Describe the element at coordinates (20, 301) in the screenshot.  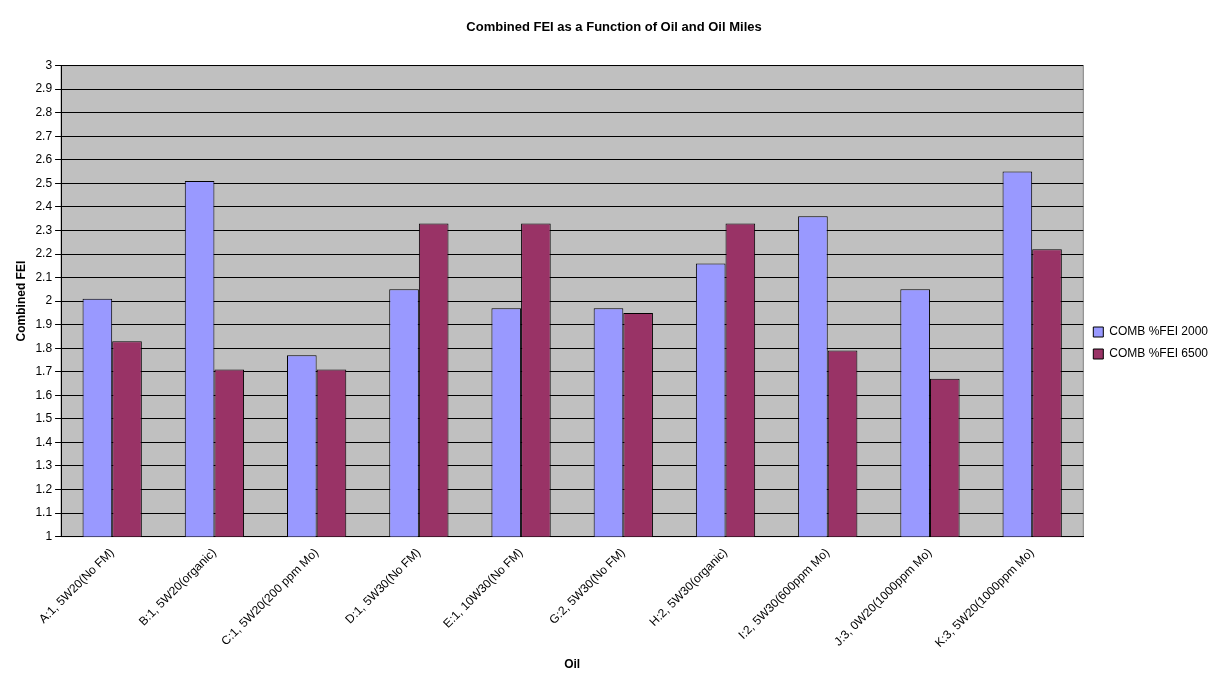
I see `y-axis-title: Combined FEI` at that location.